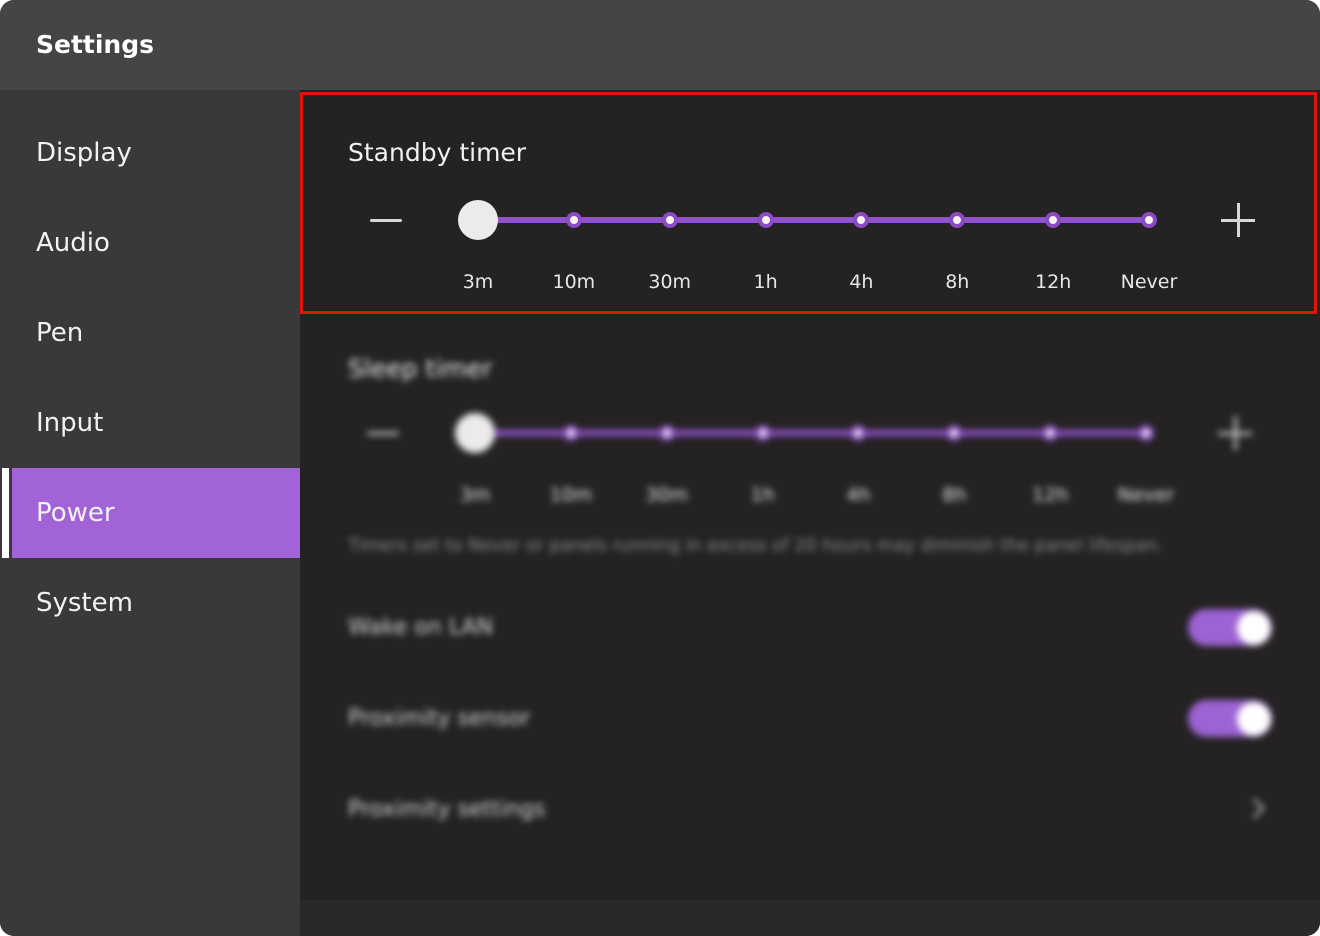 This screenshot has width=1320, height=936. What do you see at coordinates (95, 44) in the screenshot?
I see `page-title: Settings` at bounding box center [95, 44].